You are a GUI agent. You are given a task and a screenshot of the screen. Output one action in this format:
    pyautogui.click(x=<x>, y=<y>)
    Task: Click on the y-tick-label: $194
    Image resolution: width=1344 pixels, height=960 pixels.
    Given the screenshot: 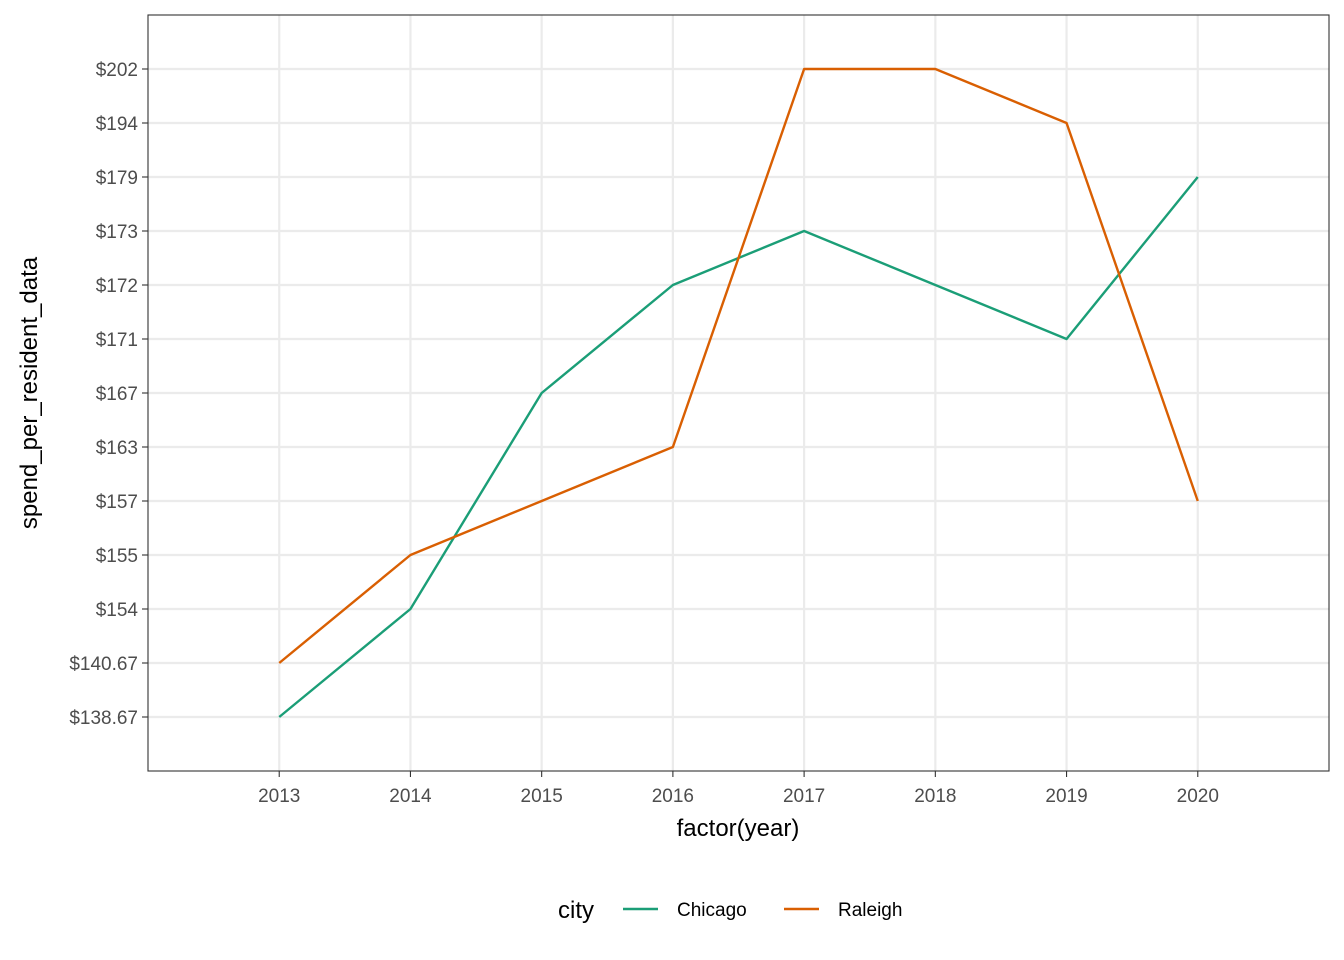 What is the action you would take?
    pyautogui.click(x=117, y=124)
    